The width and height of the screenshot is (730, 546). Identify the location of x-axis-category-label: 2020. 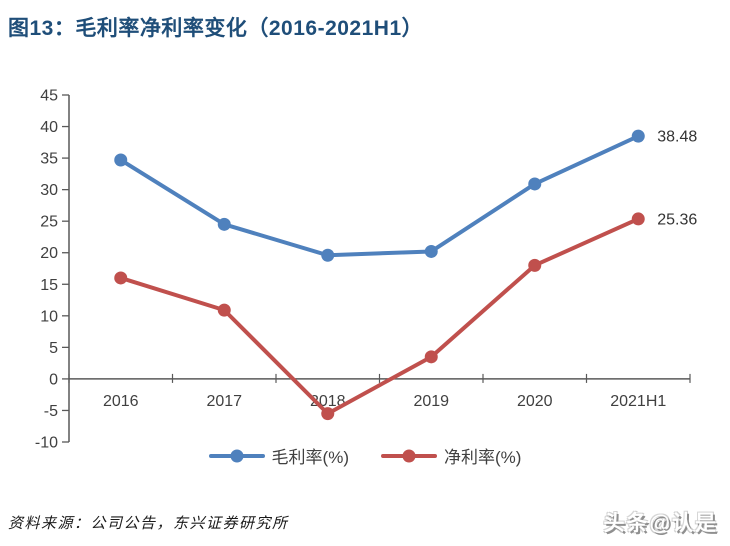
(535, 401).